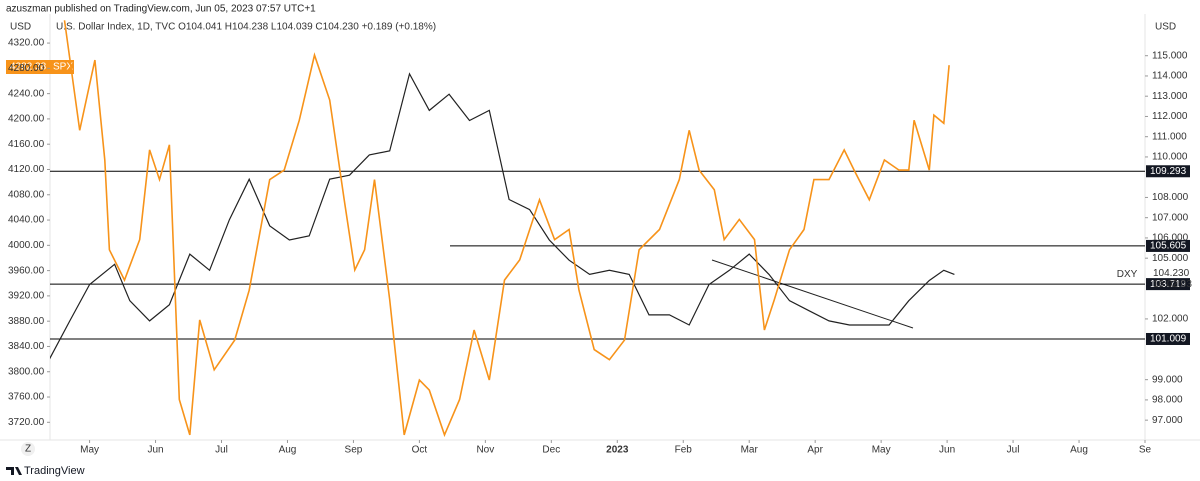 Image resolution: width=1200 pixels, height=481 pixels. What do you see at coordinates (1167, 379) in the screenshot?
I see `y2-tick-label: 99.000` at bounding box center [1167, 379].